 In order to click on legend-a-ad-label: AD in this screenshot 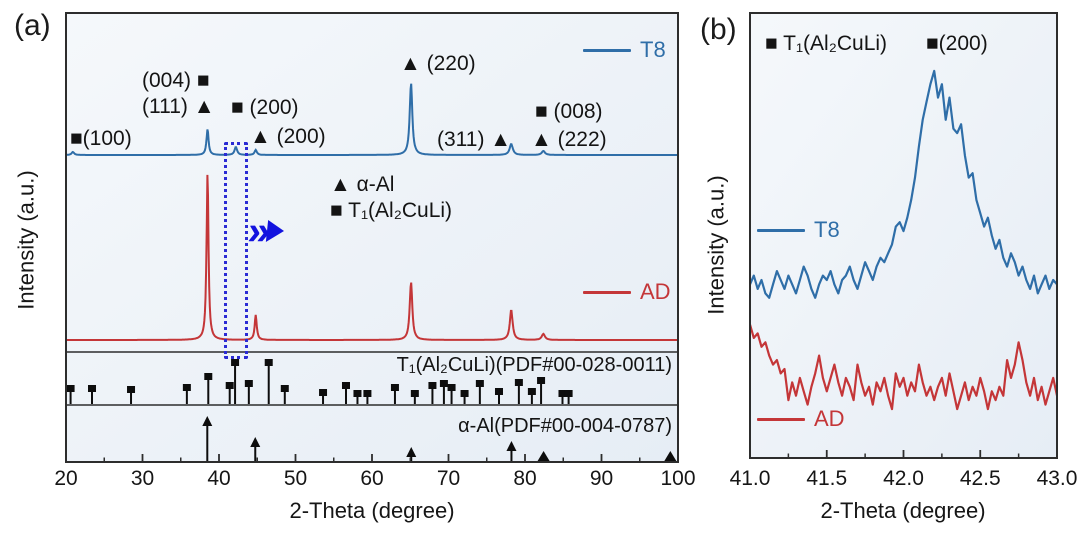, I will do `click(655, 291)`.